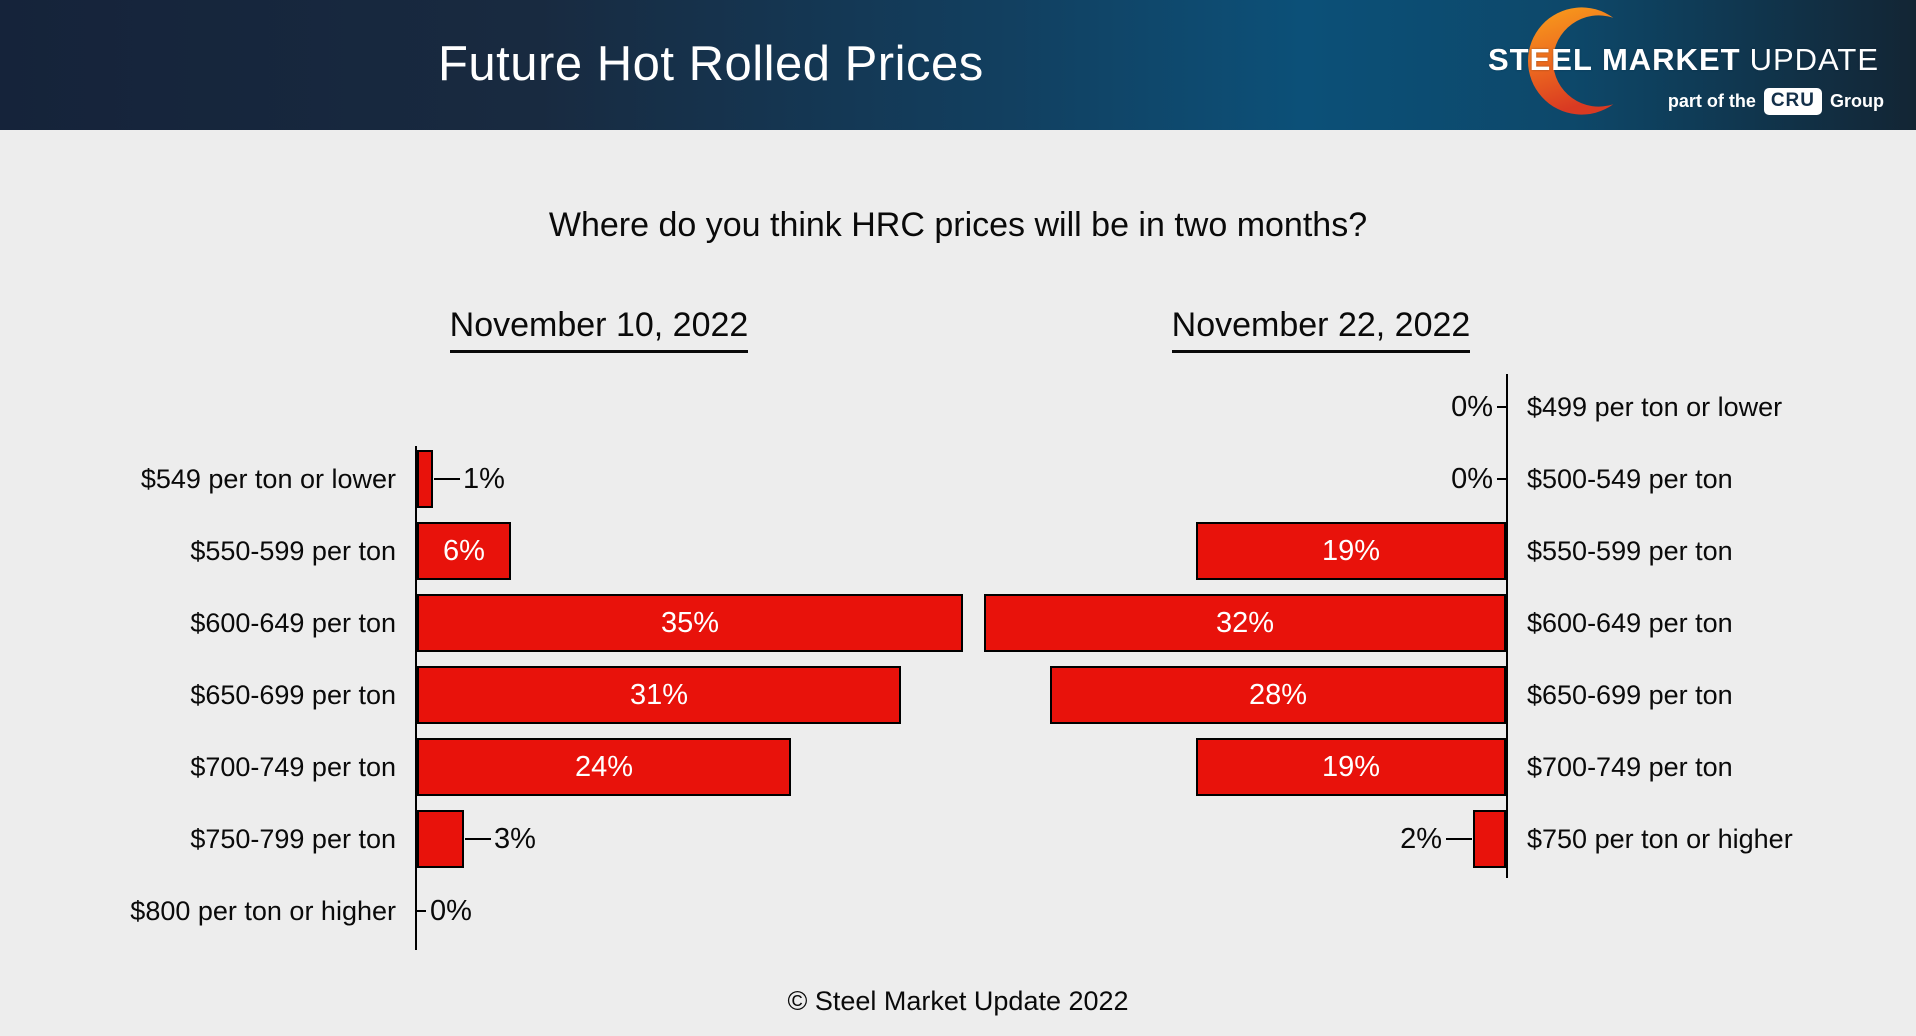 This screenshot has width=1916, height=1036. I want to click on cru-group-icon: CRU, so click(1792, 101).